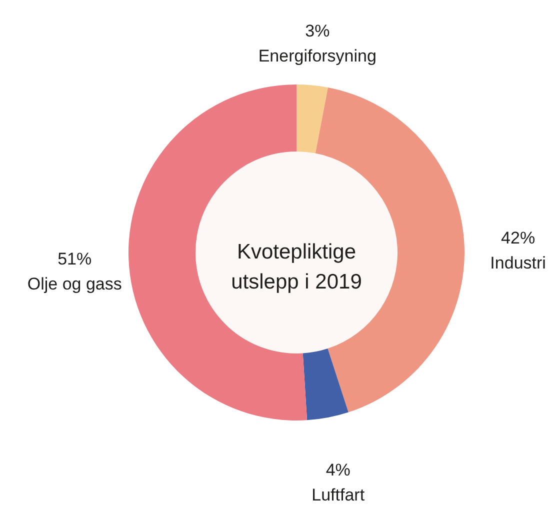 The height and width of the screenshot is (505, 560). Describe the element at coordinates (518, 263) in the screenshot. I see `slice-label: Industri` at that location.